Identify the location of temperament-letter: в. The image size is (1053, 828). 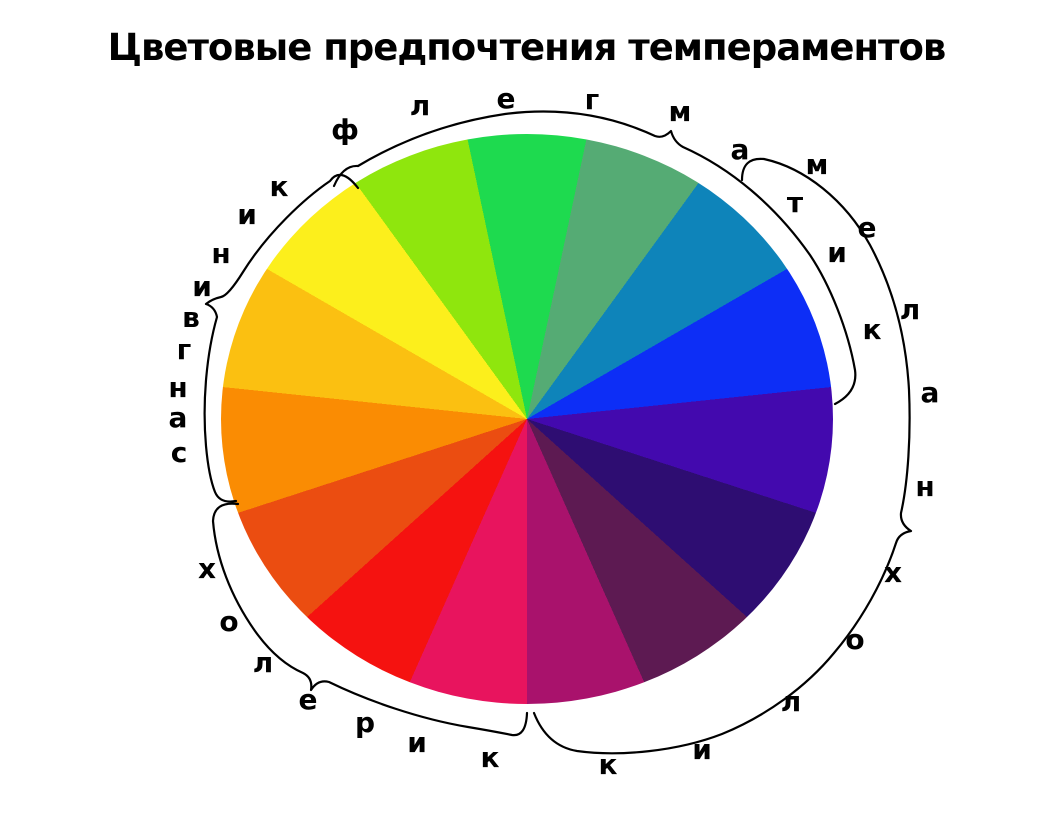
(191, 317).